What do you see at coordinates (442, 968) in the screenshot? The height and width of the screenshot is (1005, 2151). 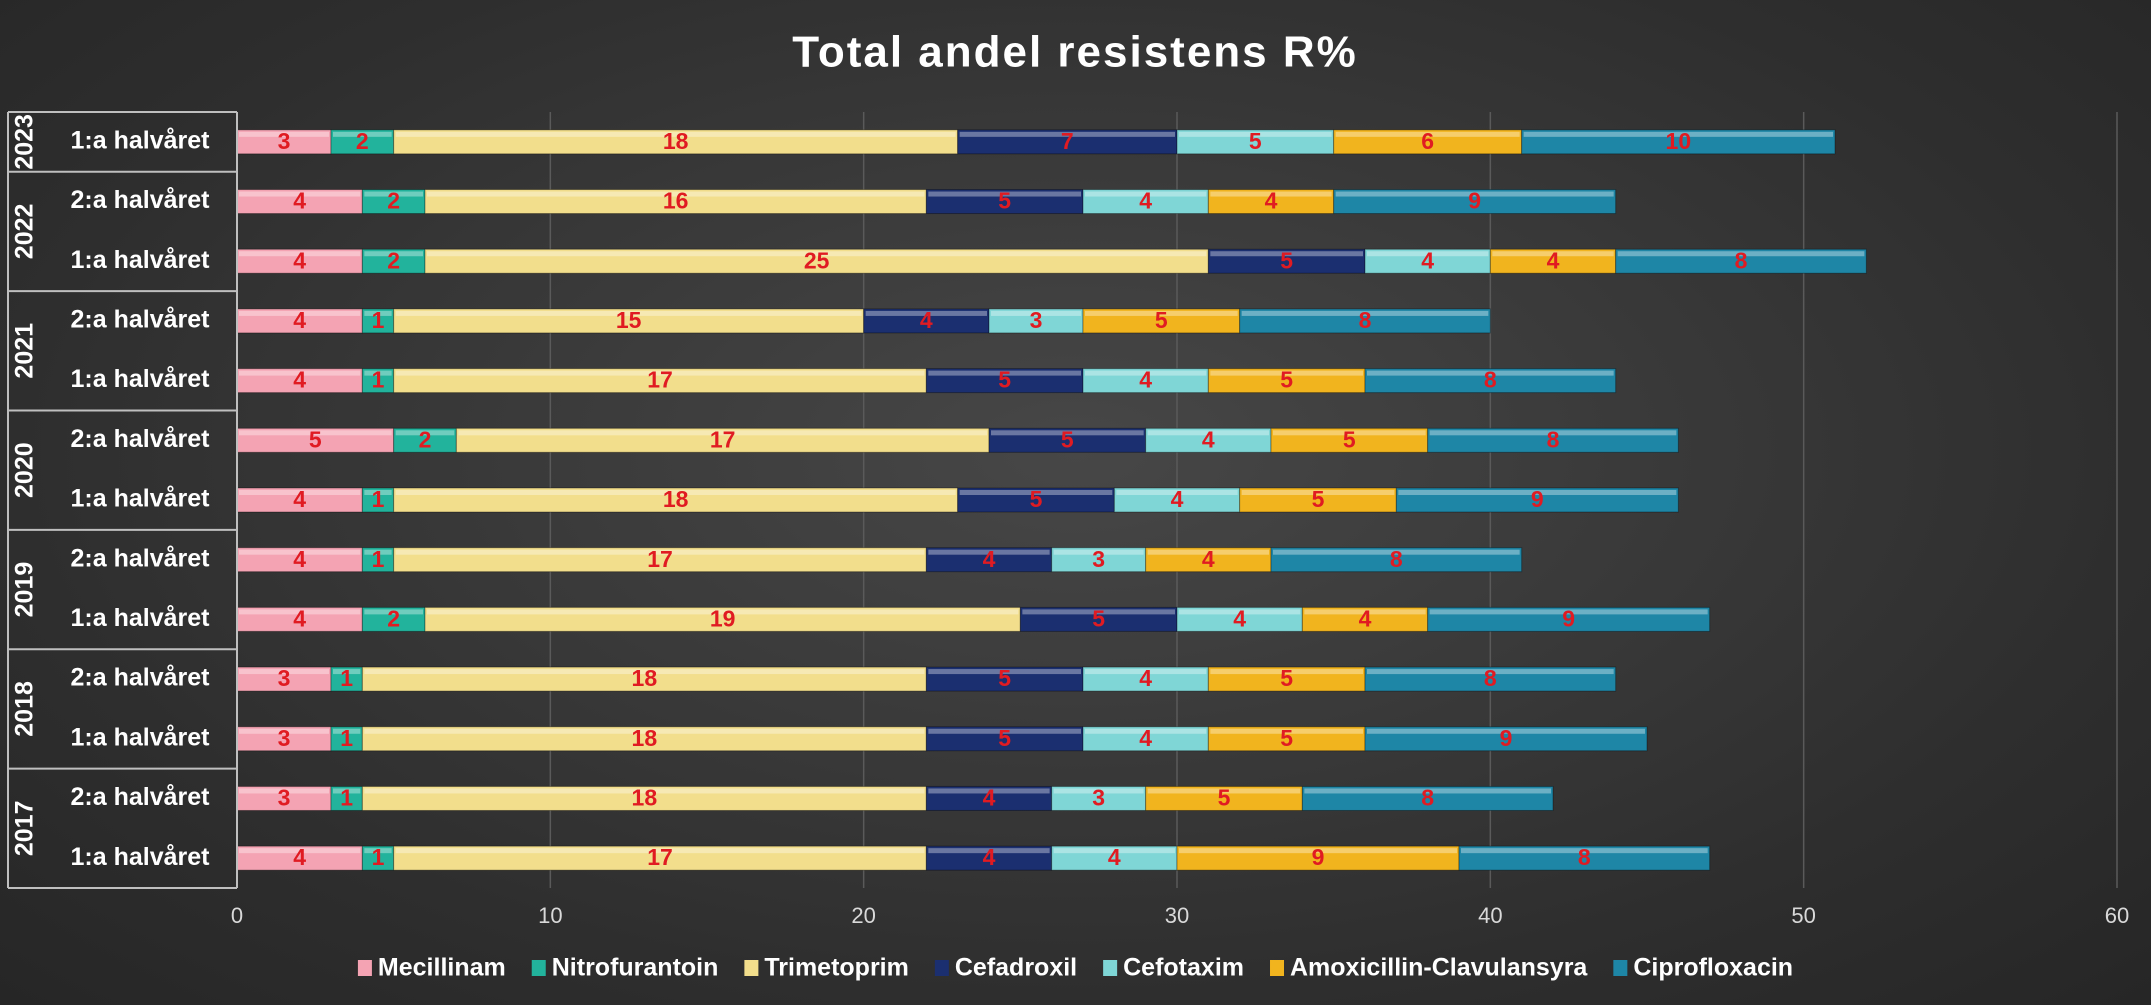 I see `legend-label: Mecillinam` at bounding box center [442, 968].